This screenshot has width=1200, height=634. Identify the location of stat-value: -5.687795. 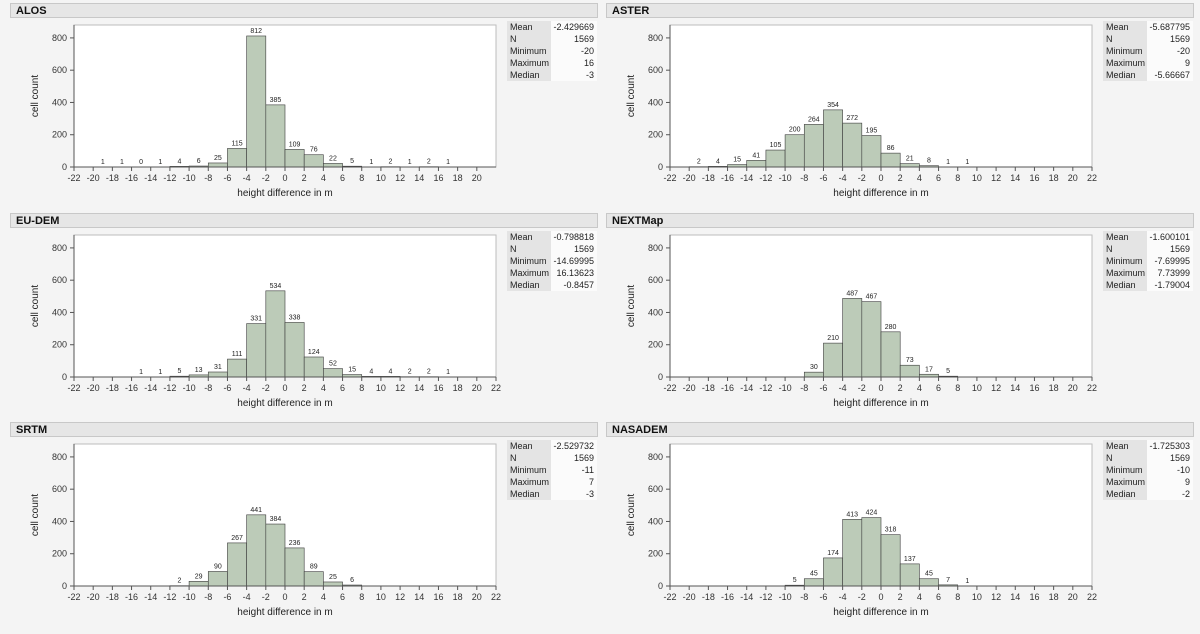
(1170, 27).